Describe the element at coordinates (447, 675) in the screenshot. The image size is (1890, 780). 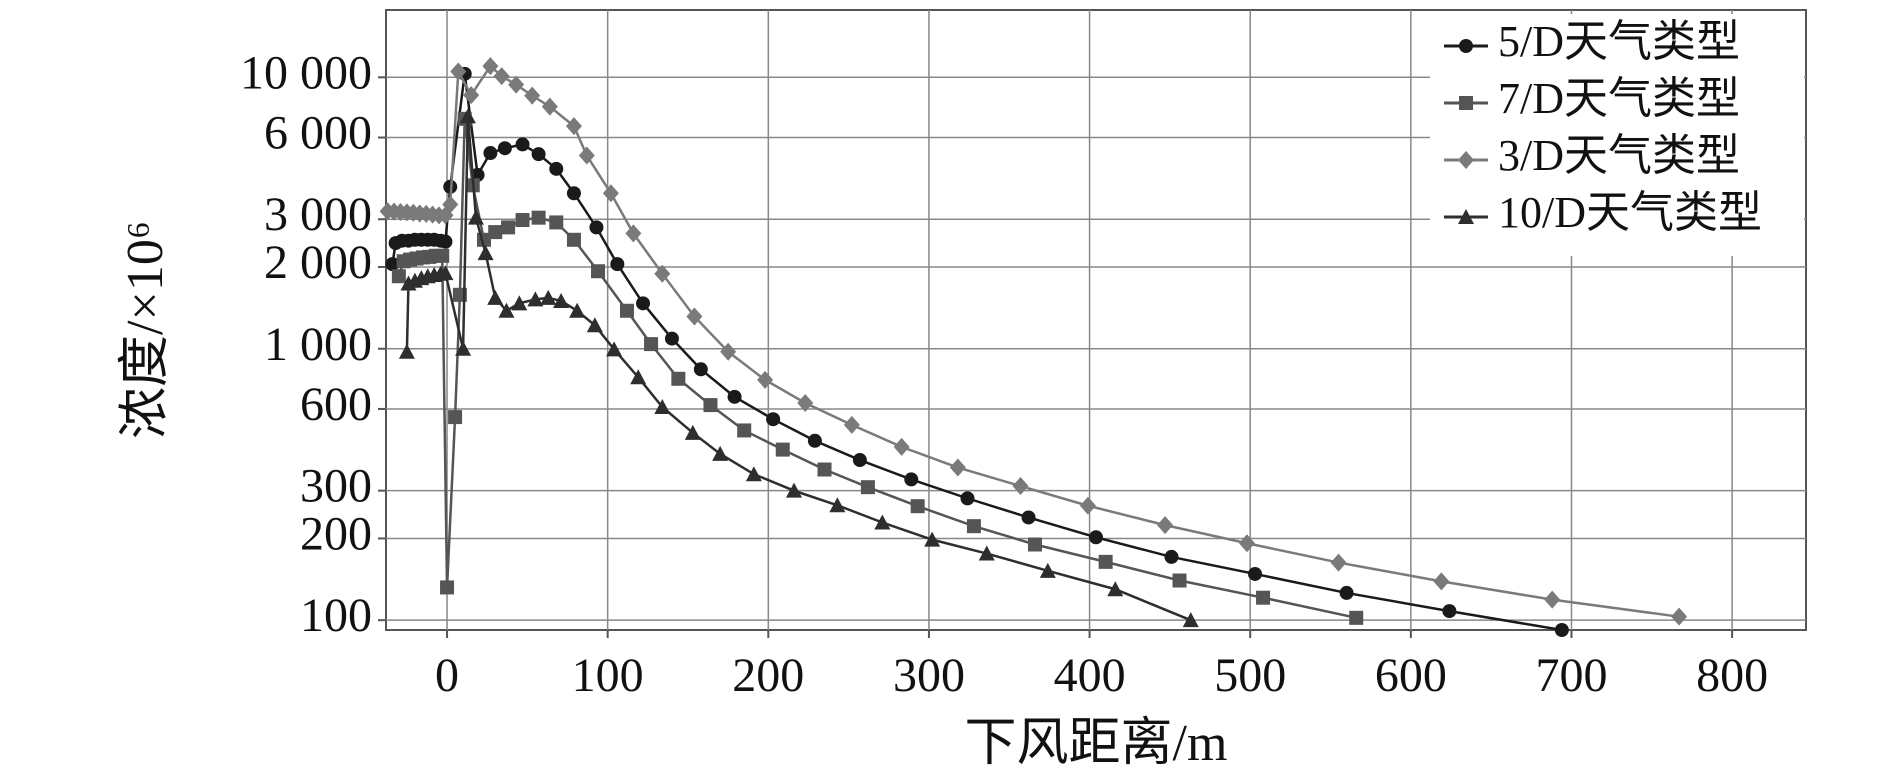
I see `x-tick-label: 0` at that location.